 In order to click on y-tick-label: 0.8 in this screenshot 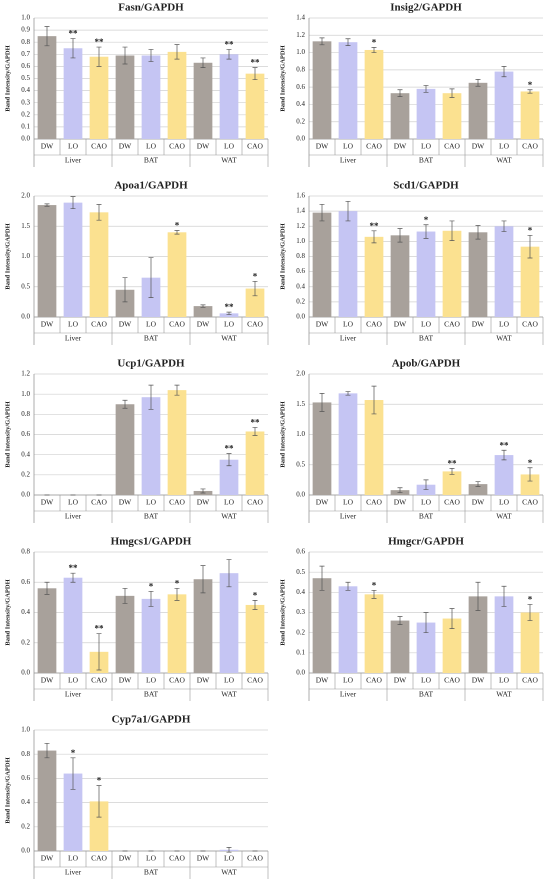, I will do `click(25, 42)`.